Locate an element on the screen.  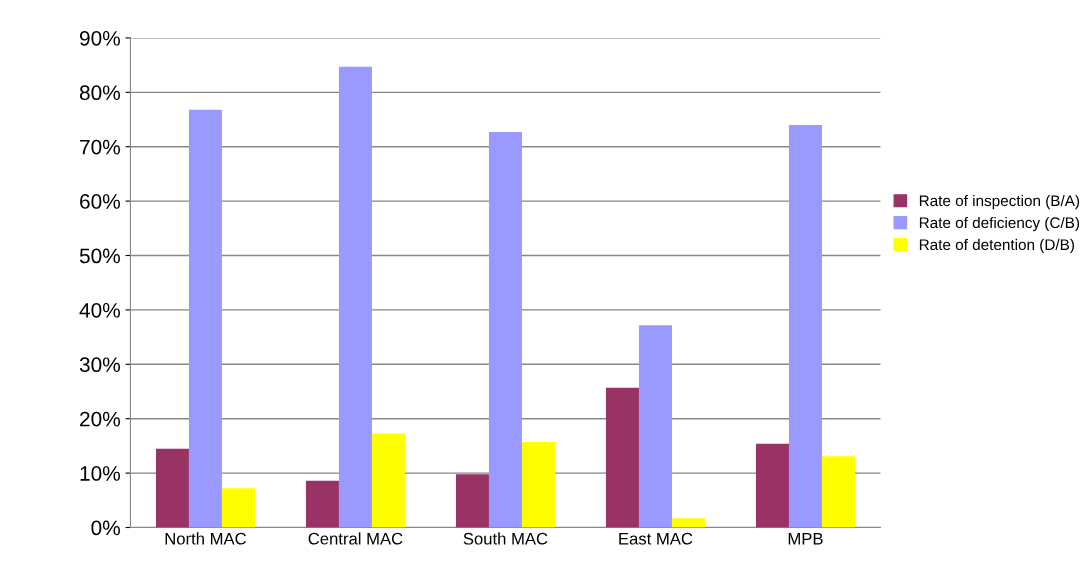
x-tick-label: MPB is located at coordinates (805, 538).